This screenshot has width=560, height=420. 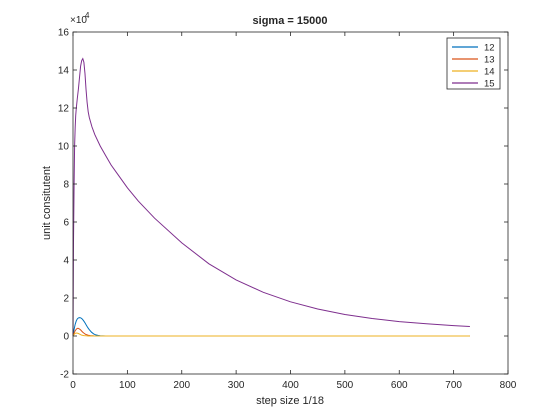 What do you see at coordinates (64, 375) in the screenshot?
I see `y-tick-label: -2` at bounding box center [64, 375].